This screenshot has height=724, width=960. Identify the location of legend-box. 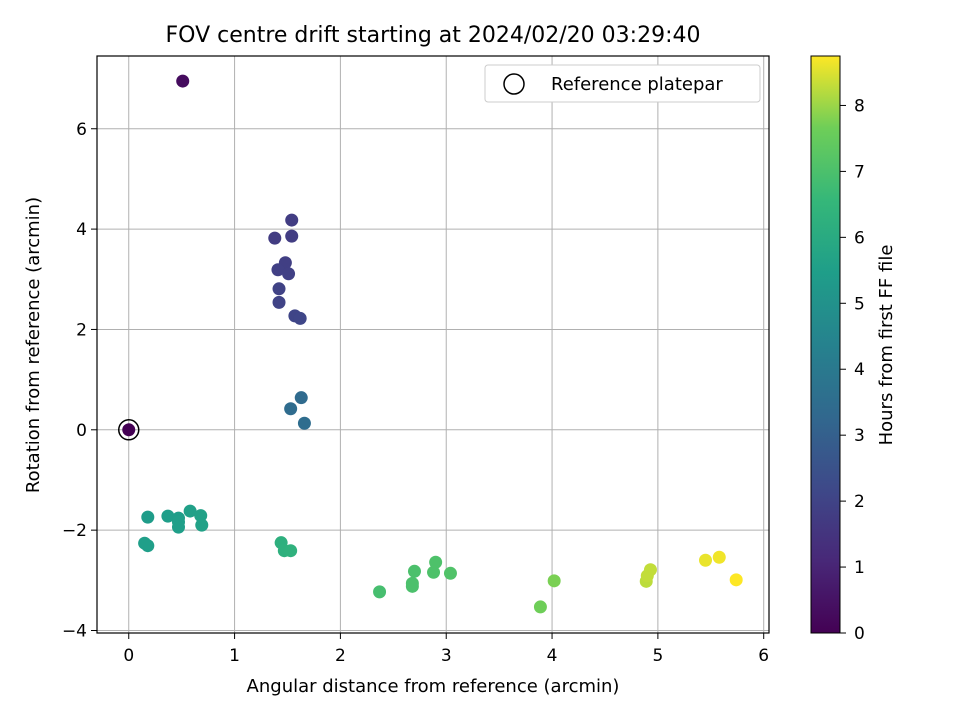
(622, 83).